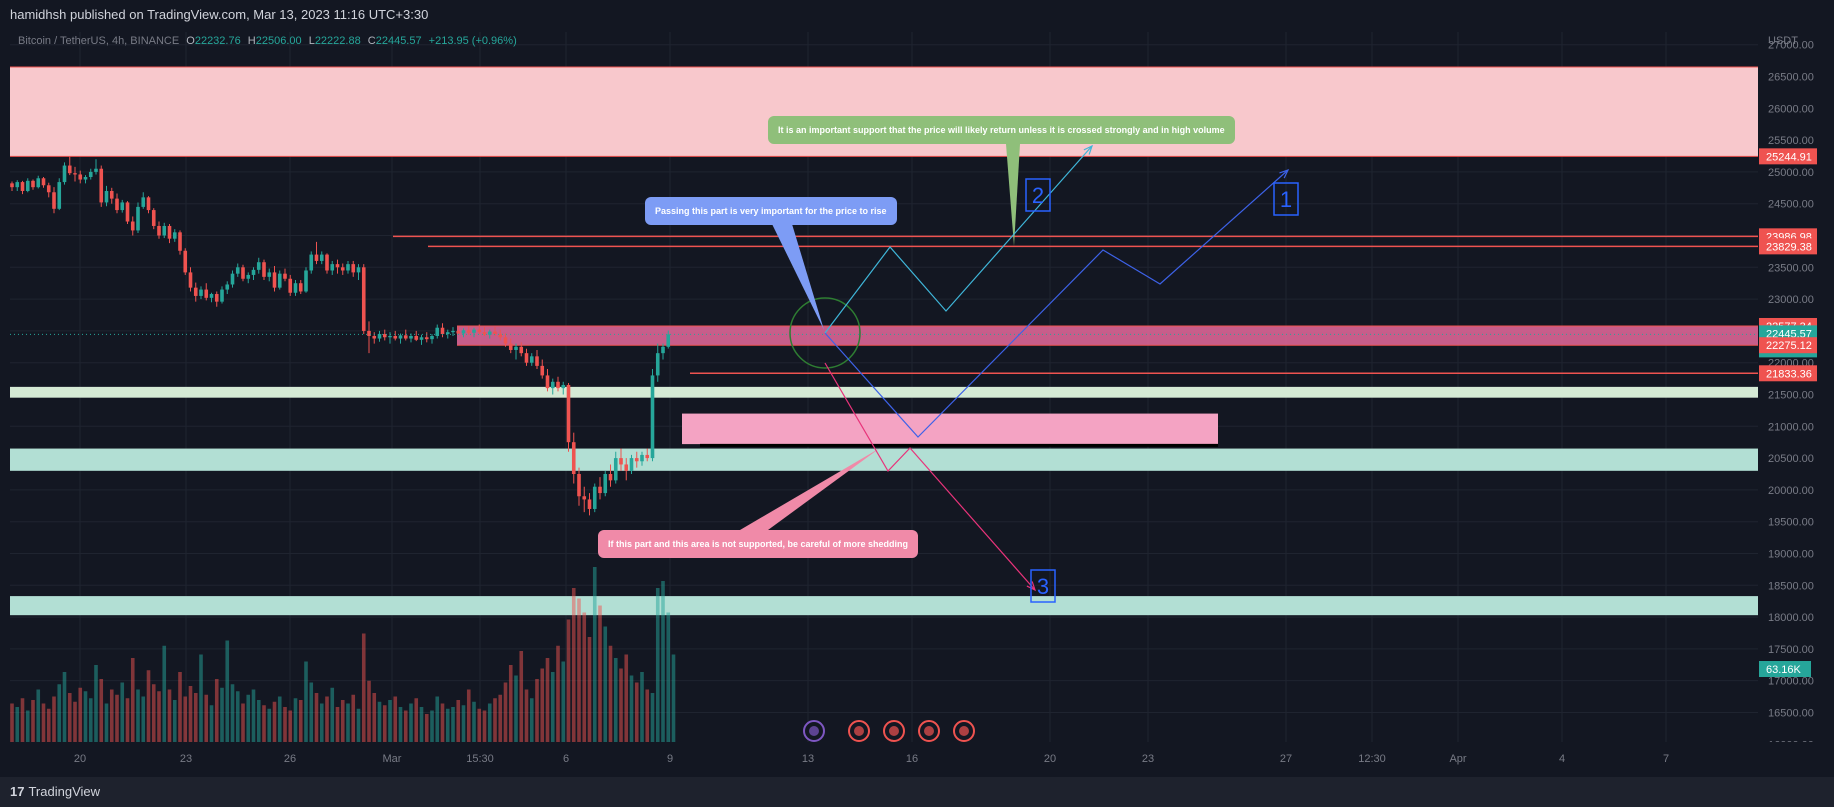 Image resolution: width=1834 pixels, height=807 pixels. I want to click on support-zone-low, so click(884, 606).